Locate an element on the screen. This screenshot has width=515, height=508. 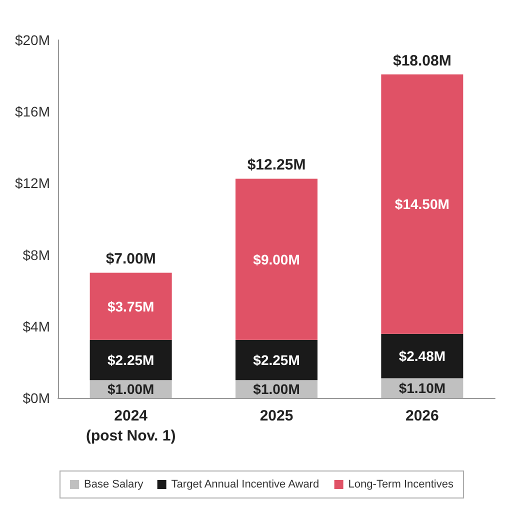
data-label: $14.50M is located at coordinates (422, 204).